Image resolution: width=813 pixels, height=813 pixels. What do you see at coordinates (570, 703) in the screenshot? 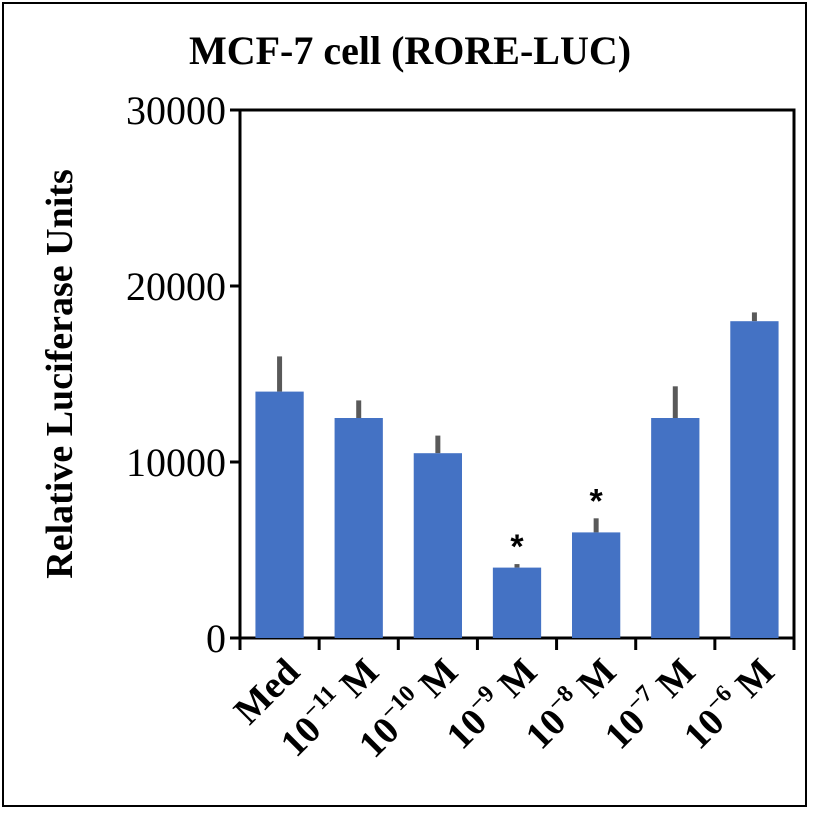
I see `x-tick-label: 10−8 M` at bounding box center [570, 703].